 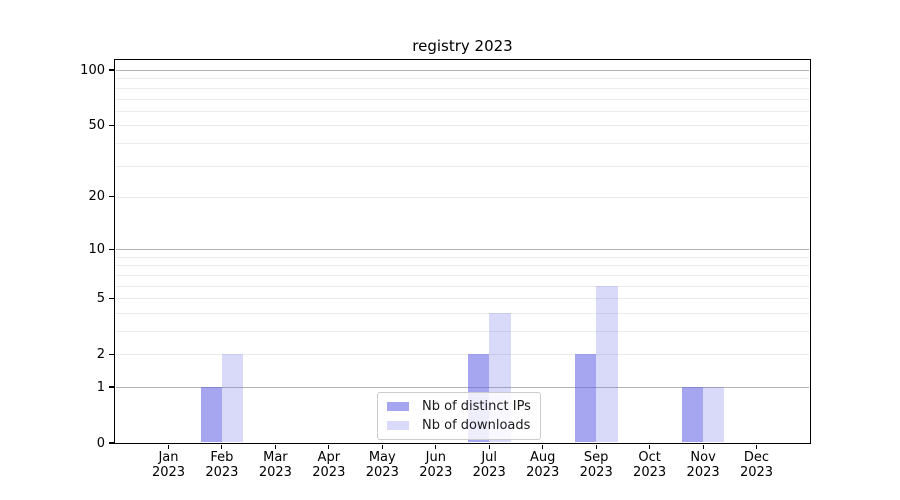 What do you see at coordinates (459, 416) in the screenshot?
I see `legend: Nb of distinct IPs Nb of downloads` at bounding box center [459, 416].